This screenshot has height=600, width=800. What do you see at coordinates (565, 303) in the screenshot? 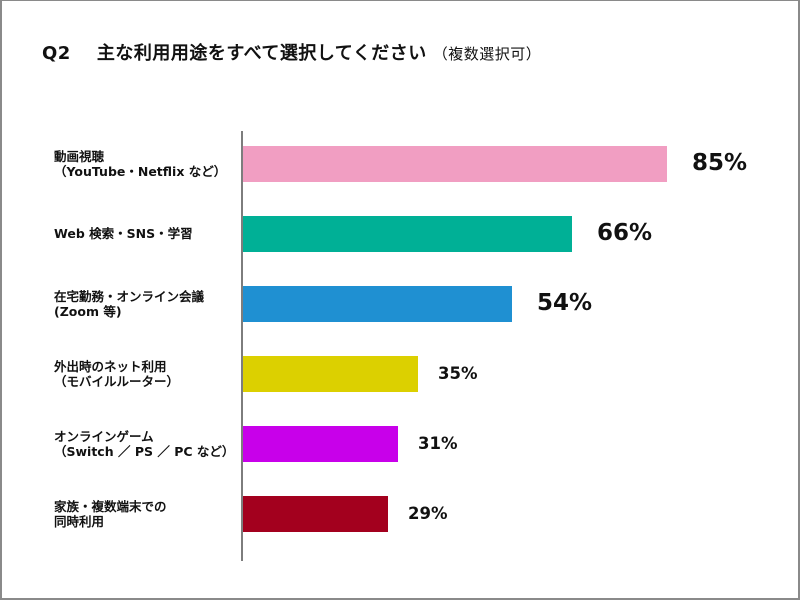
I see `value-label: 54%` at bounding box center [565, 303].